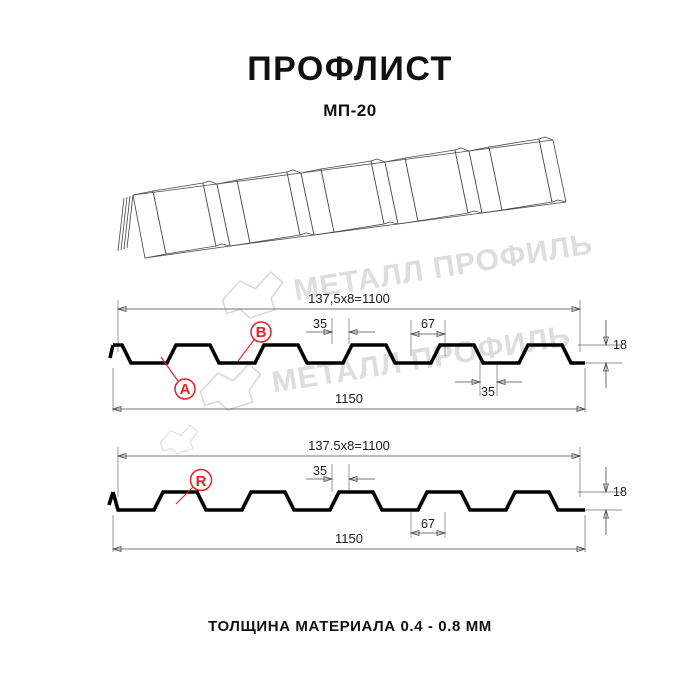 The image size is (700, 700). I want to click on callout-a: A, so click(178, 378).